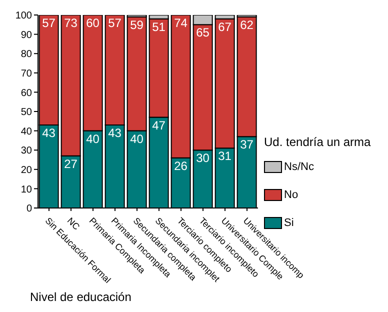  What do you see at coordinates (71, 23) in the screenshot?
I see `data-label: 73` at bounding box center [71, 23].